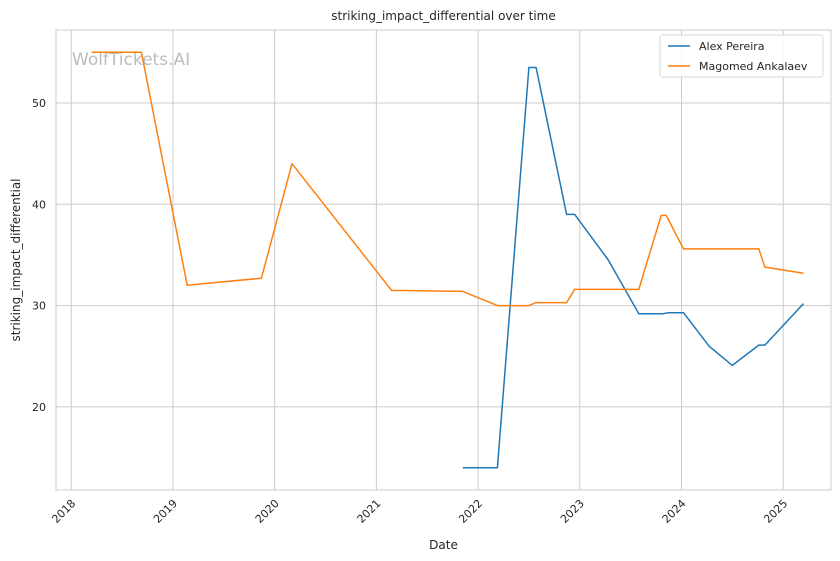 The image size is (840, 561). What do you see at coordinates (732, 46) in the screenshot?
I see `legend-label: Alex Pereira` at bounding box center [732, 46].